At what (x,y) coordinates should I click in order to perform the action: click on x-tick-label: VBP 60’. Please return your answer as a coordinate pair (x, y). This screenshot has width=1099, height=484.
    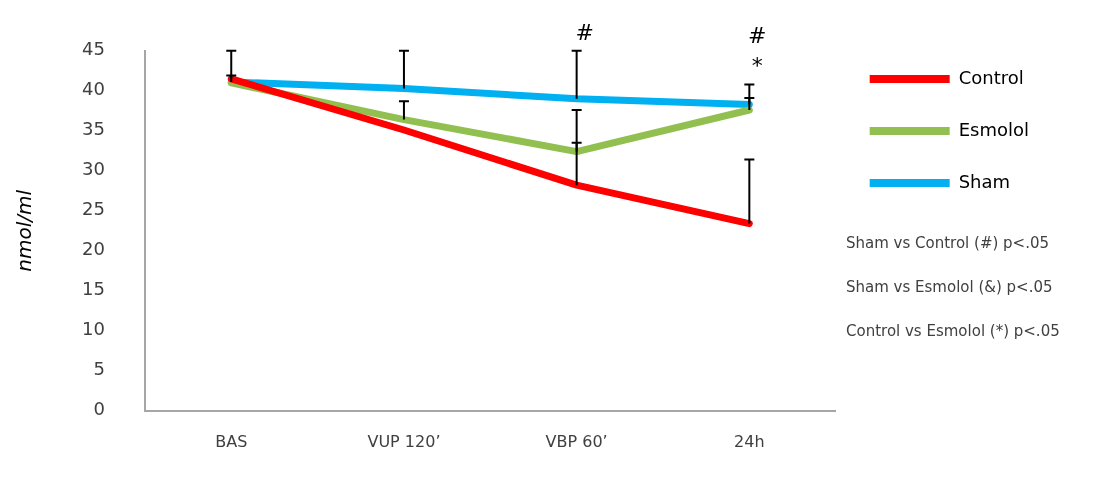
    Looking at the image, I should click on (576, 441).